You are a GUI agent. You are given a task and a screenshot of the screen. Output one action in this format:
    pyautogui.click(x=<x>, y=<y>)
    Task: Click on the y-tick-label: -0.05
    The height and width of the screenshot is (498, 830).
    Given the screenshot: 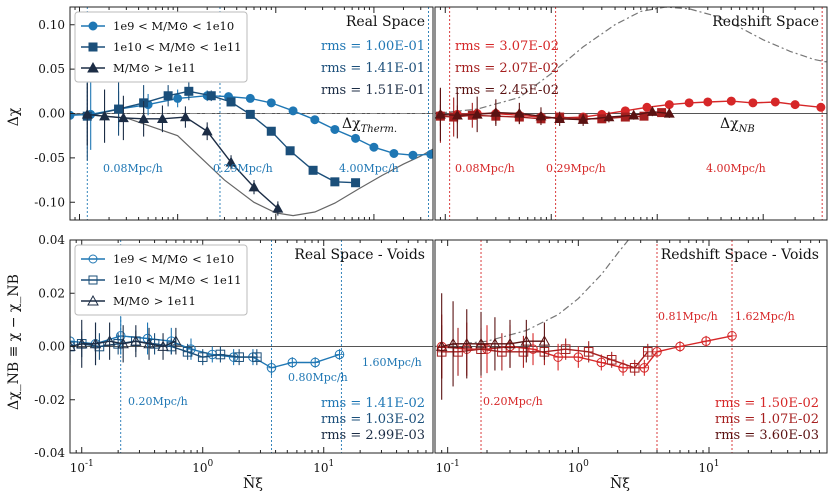 What is the action you would take?
    pyautogui.click(x=49, y=158)
    